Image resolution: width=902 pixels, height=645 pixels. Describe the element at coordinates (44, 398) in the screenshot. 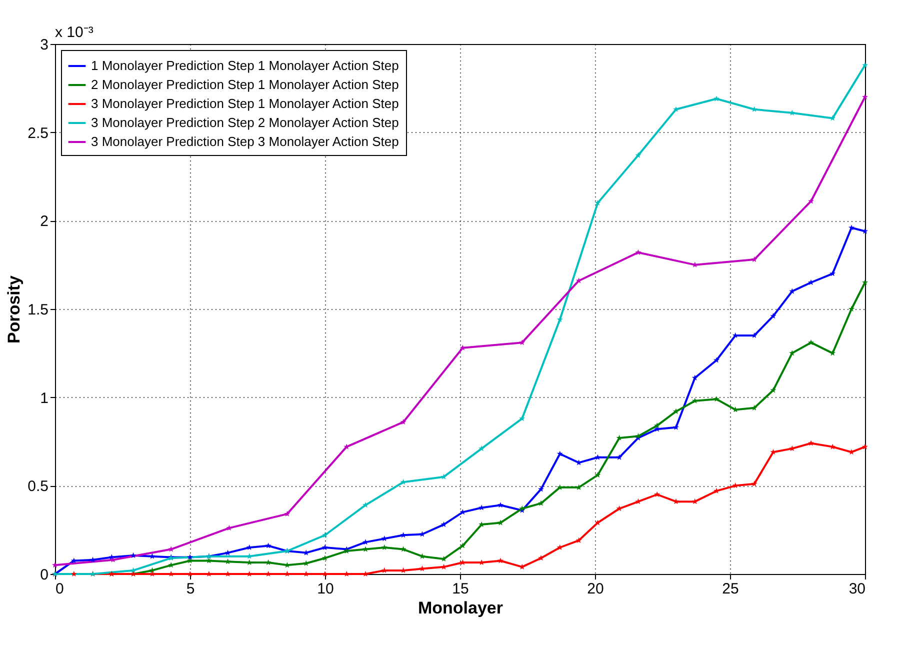

I see `y-tick-label: 1` at that location.